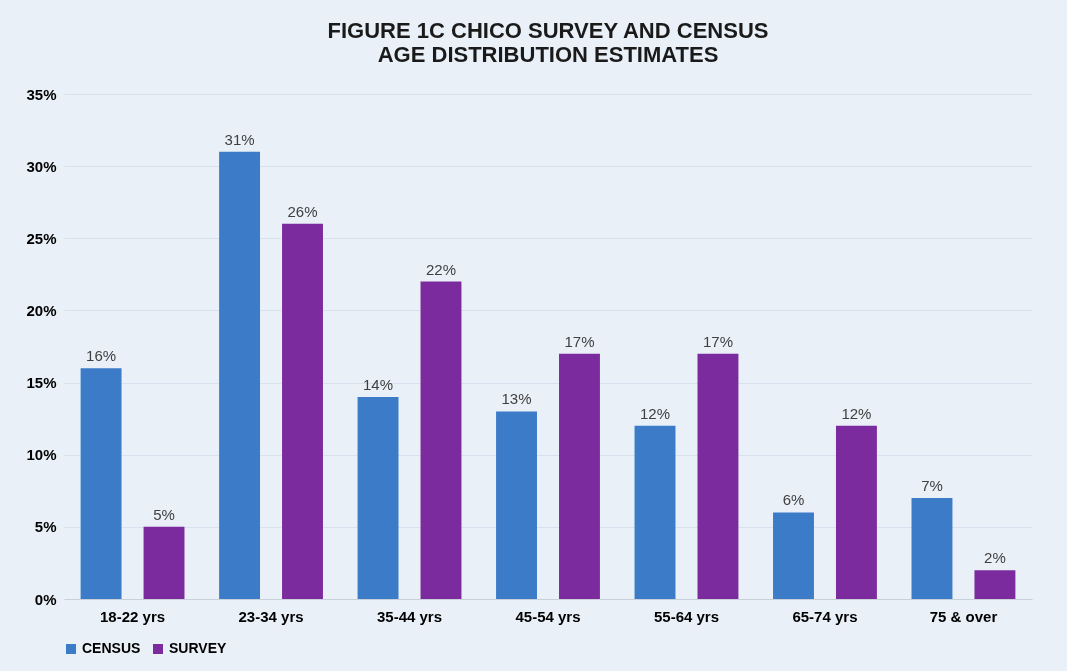 This screenshot has height=671, width=1067. What do you see at coordinates (963, 616) in the screenshot?
I see `x-tick-label: 75 & over` at bounding box center [963, 616].